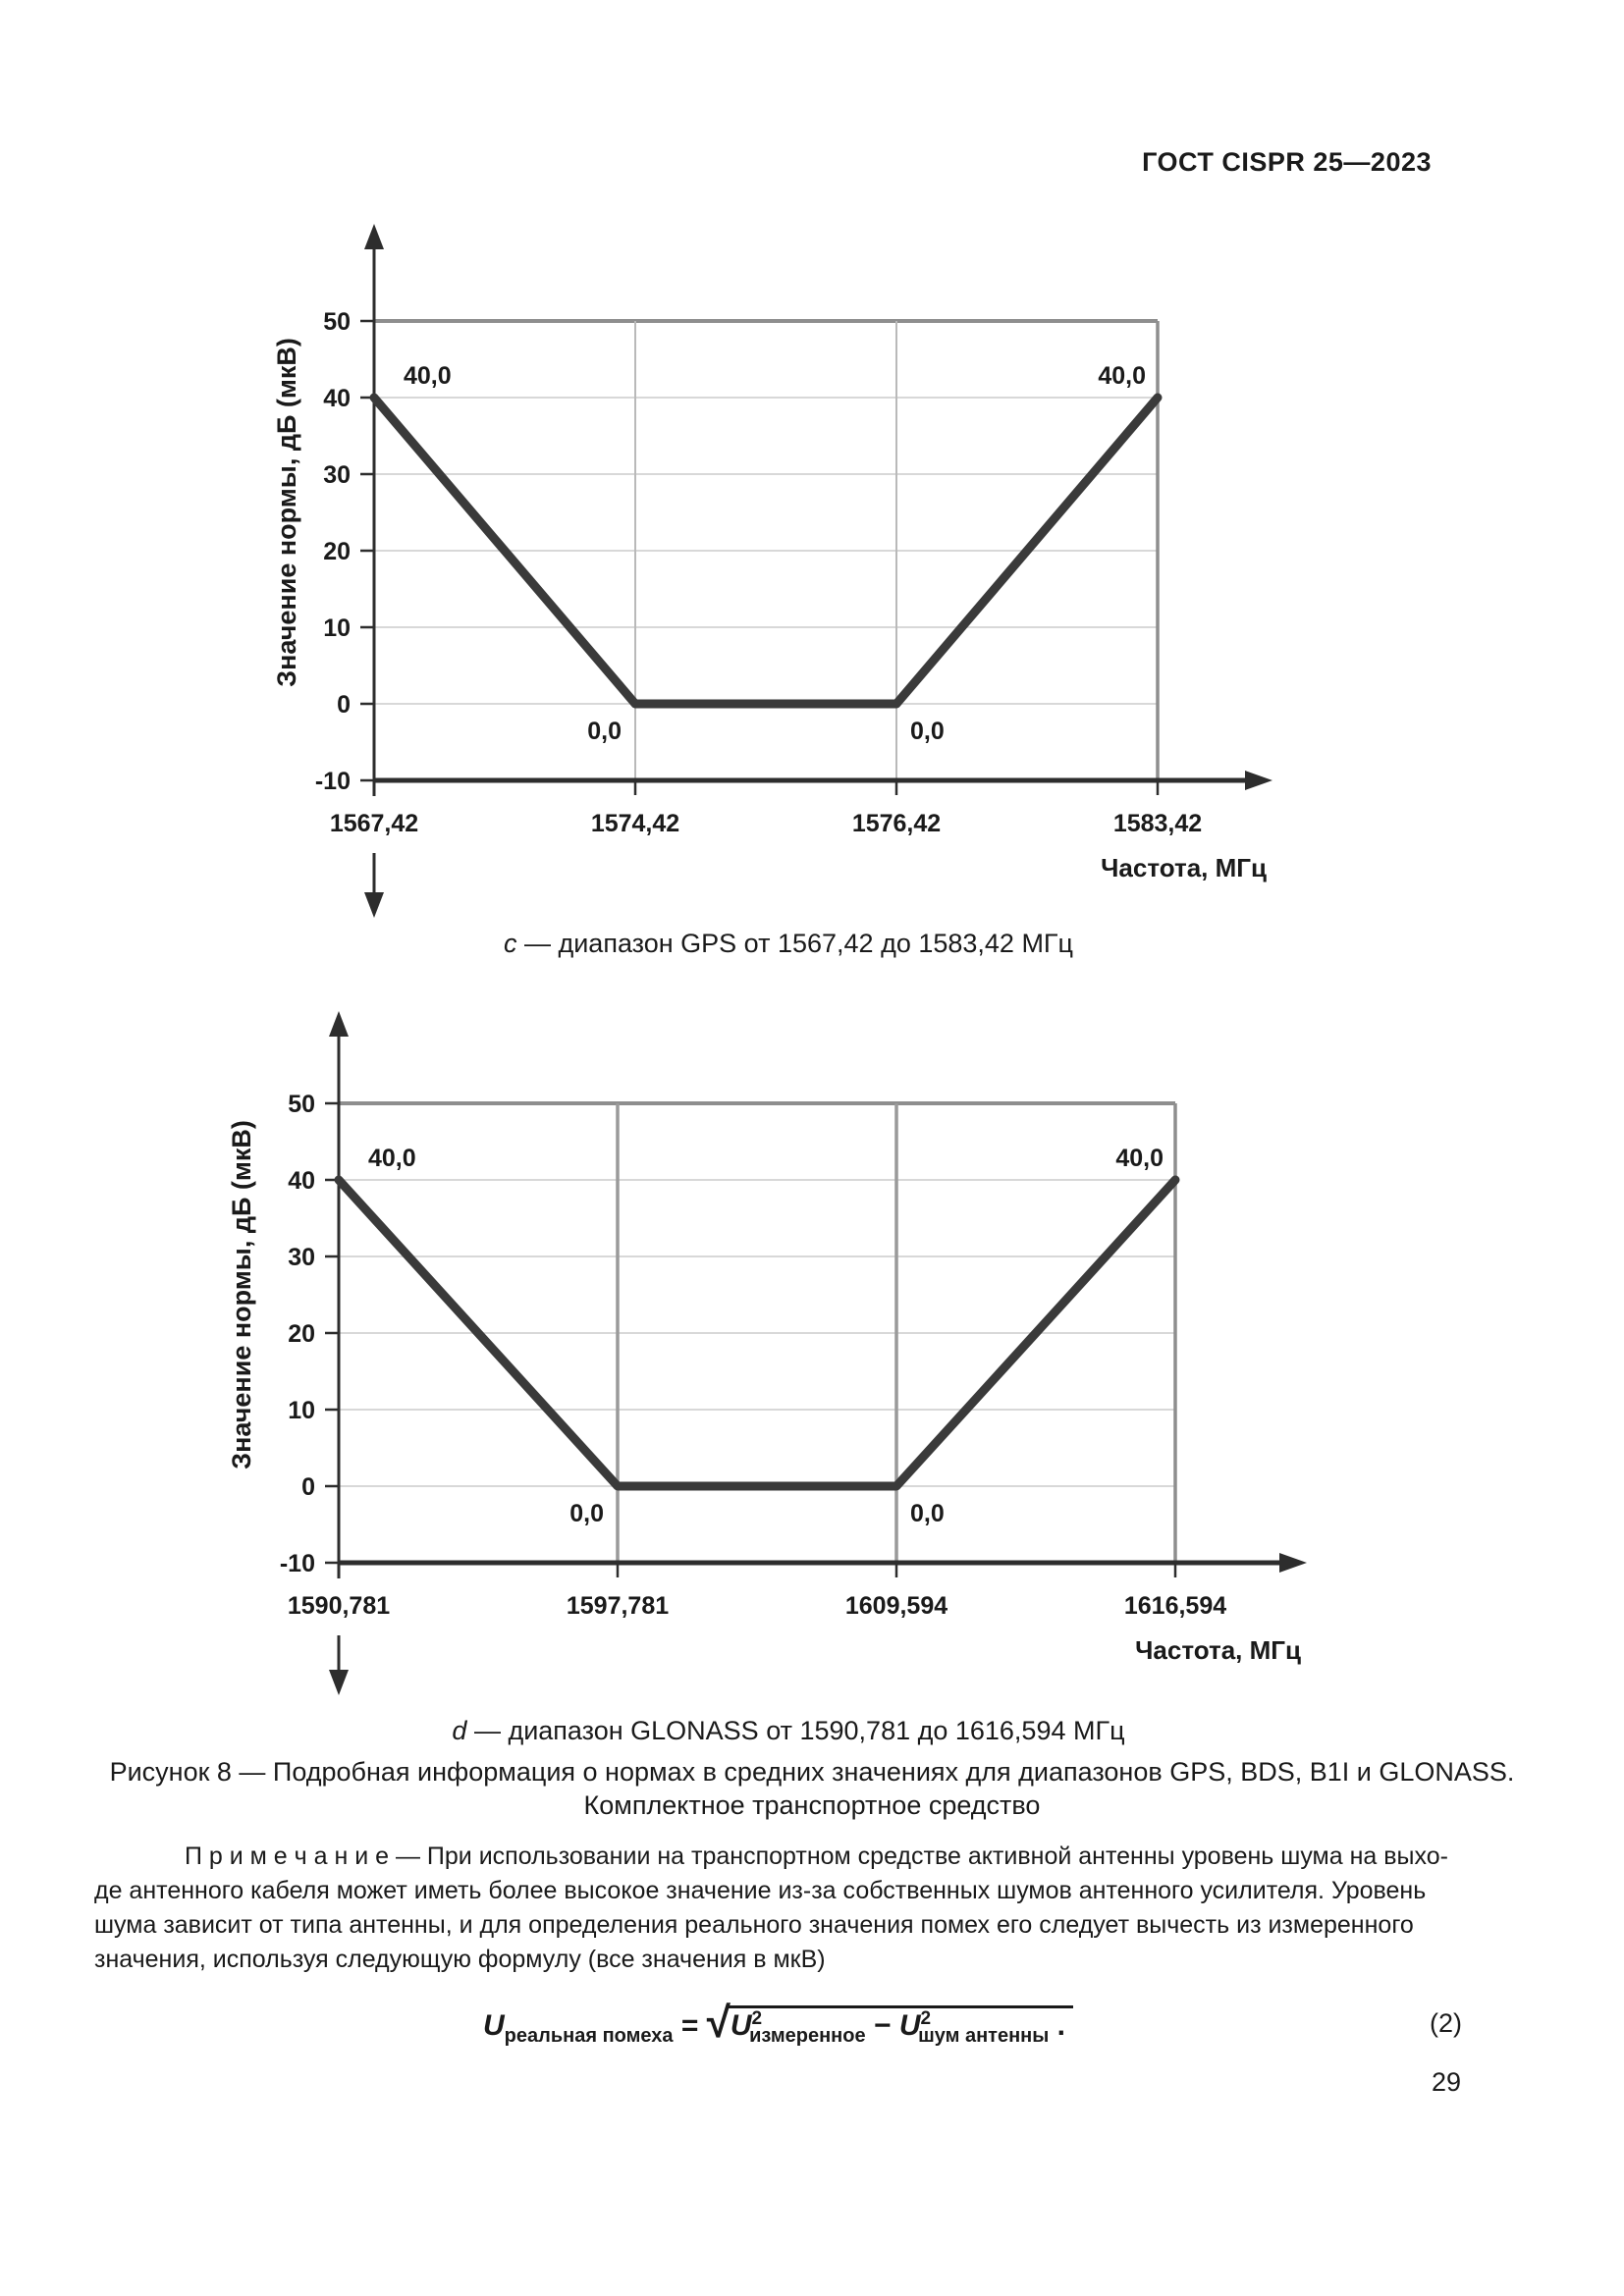  I want to click on u-measured-subscript: измеренное, so click(807, 2036).